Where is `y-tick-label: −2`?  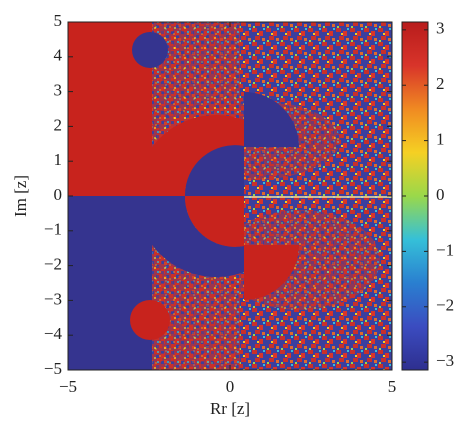
y-tick-label: −2 is located at coordinates (53, 264).